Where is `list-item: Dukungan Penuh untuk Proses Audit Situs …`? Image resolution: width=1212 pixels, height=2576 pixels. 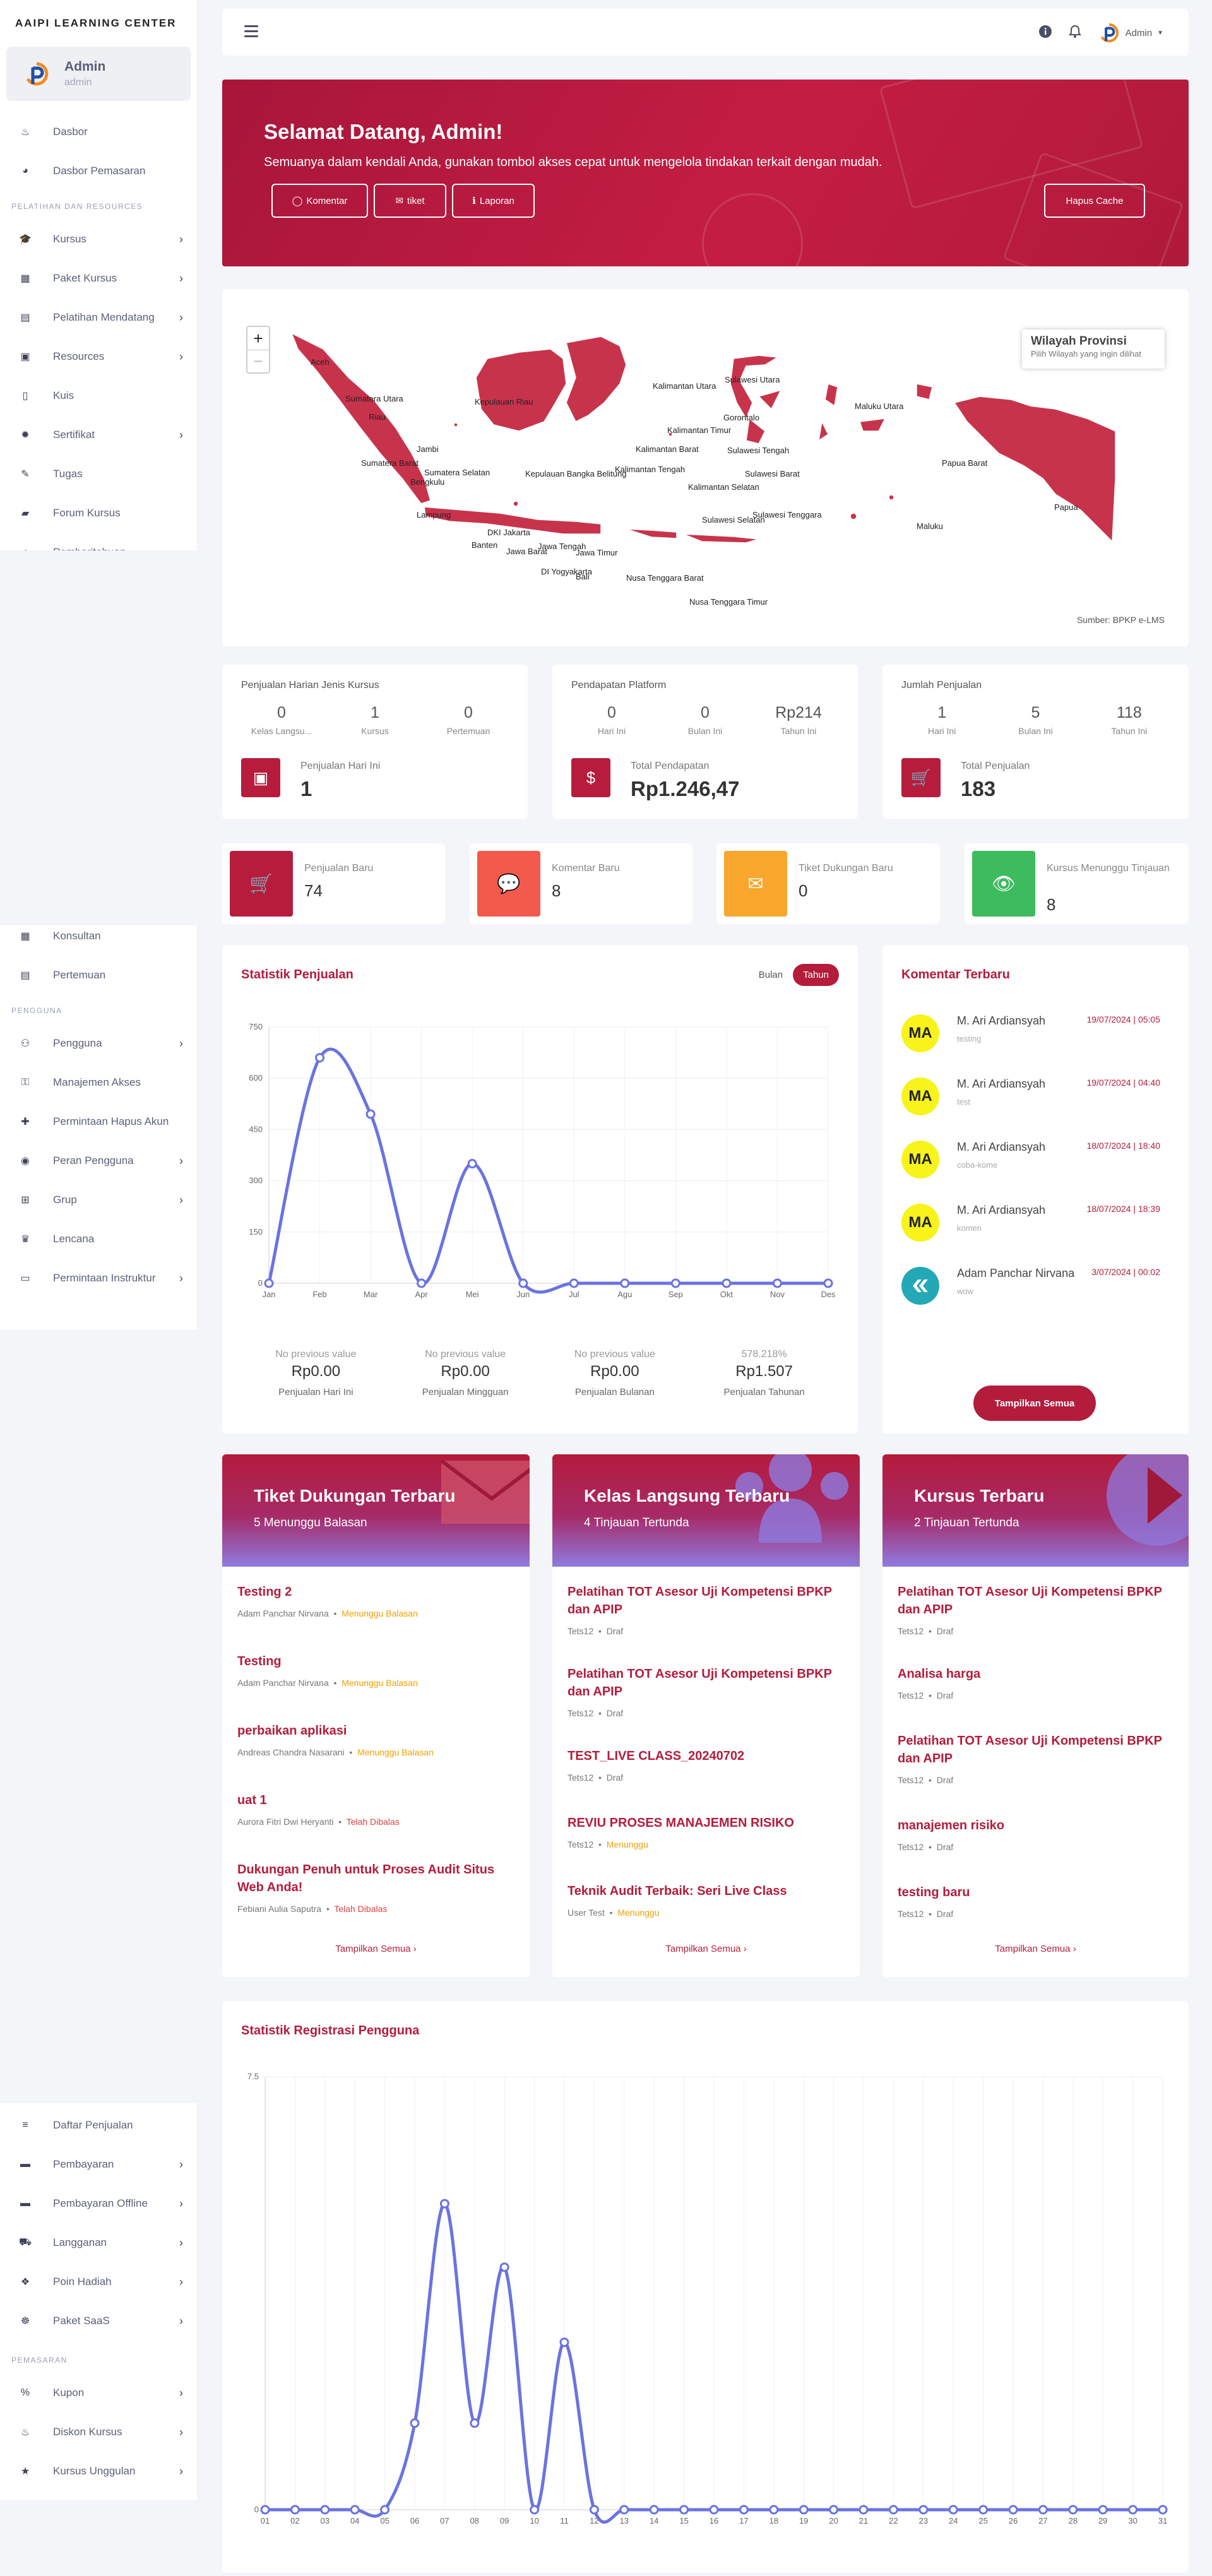
list-item: Dukungan Penuh untuk Proses Audit Situs … is located at coordinates (375, 1888).